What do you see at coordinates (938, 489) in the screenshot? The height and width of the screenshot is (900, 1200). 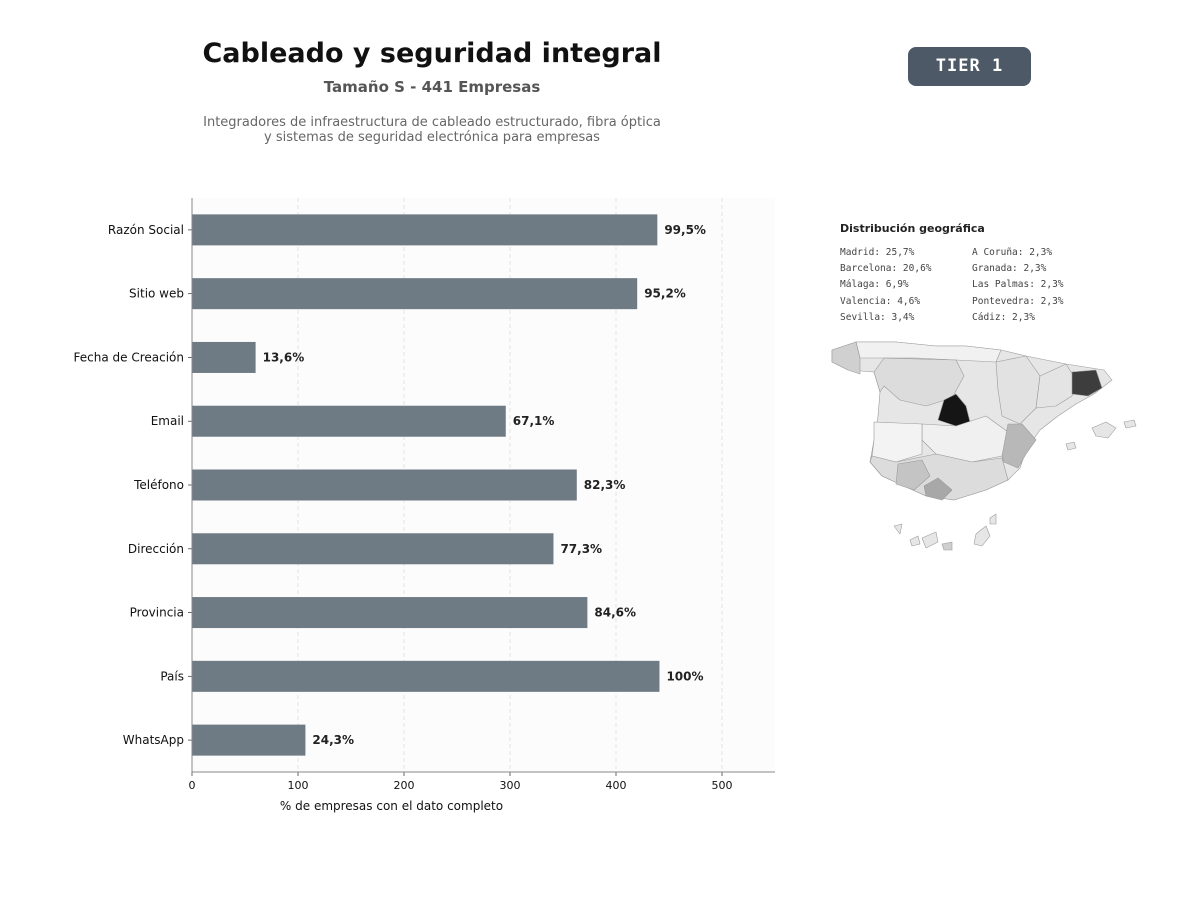 I see `map-region-malaga` at bounding box center [938, 489].